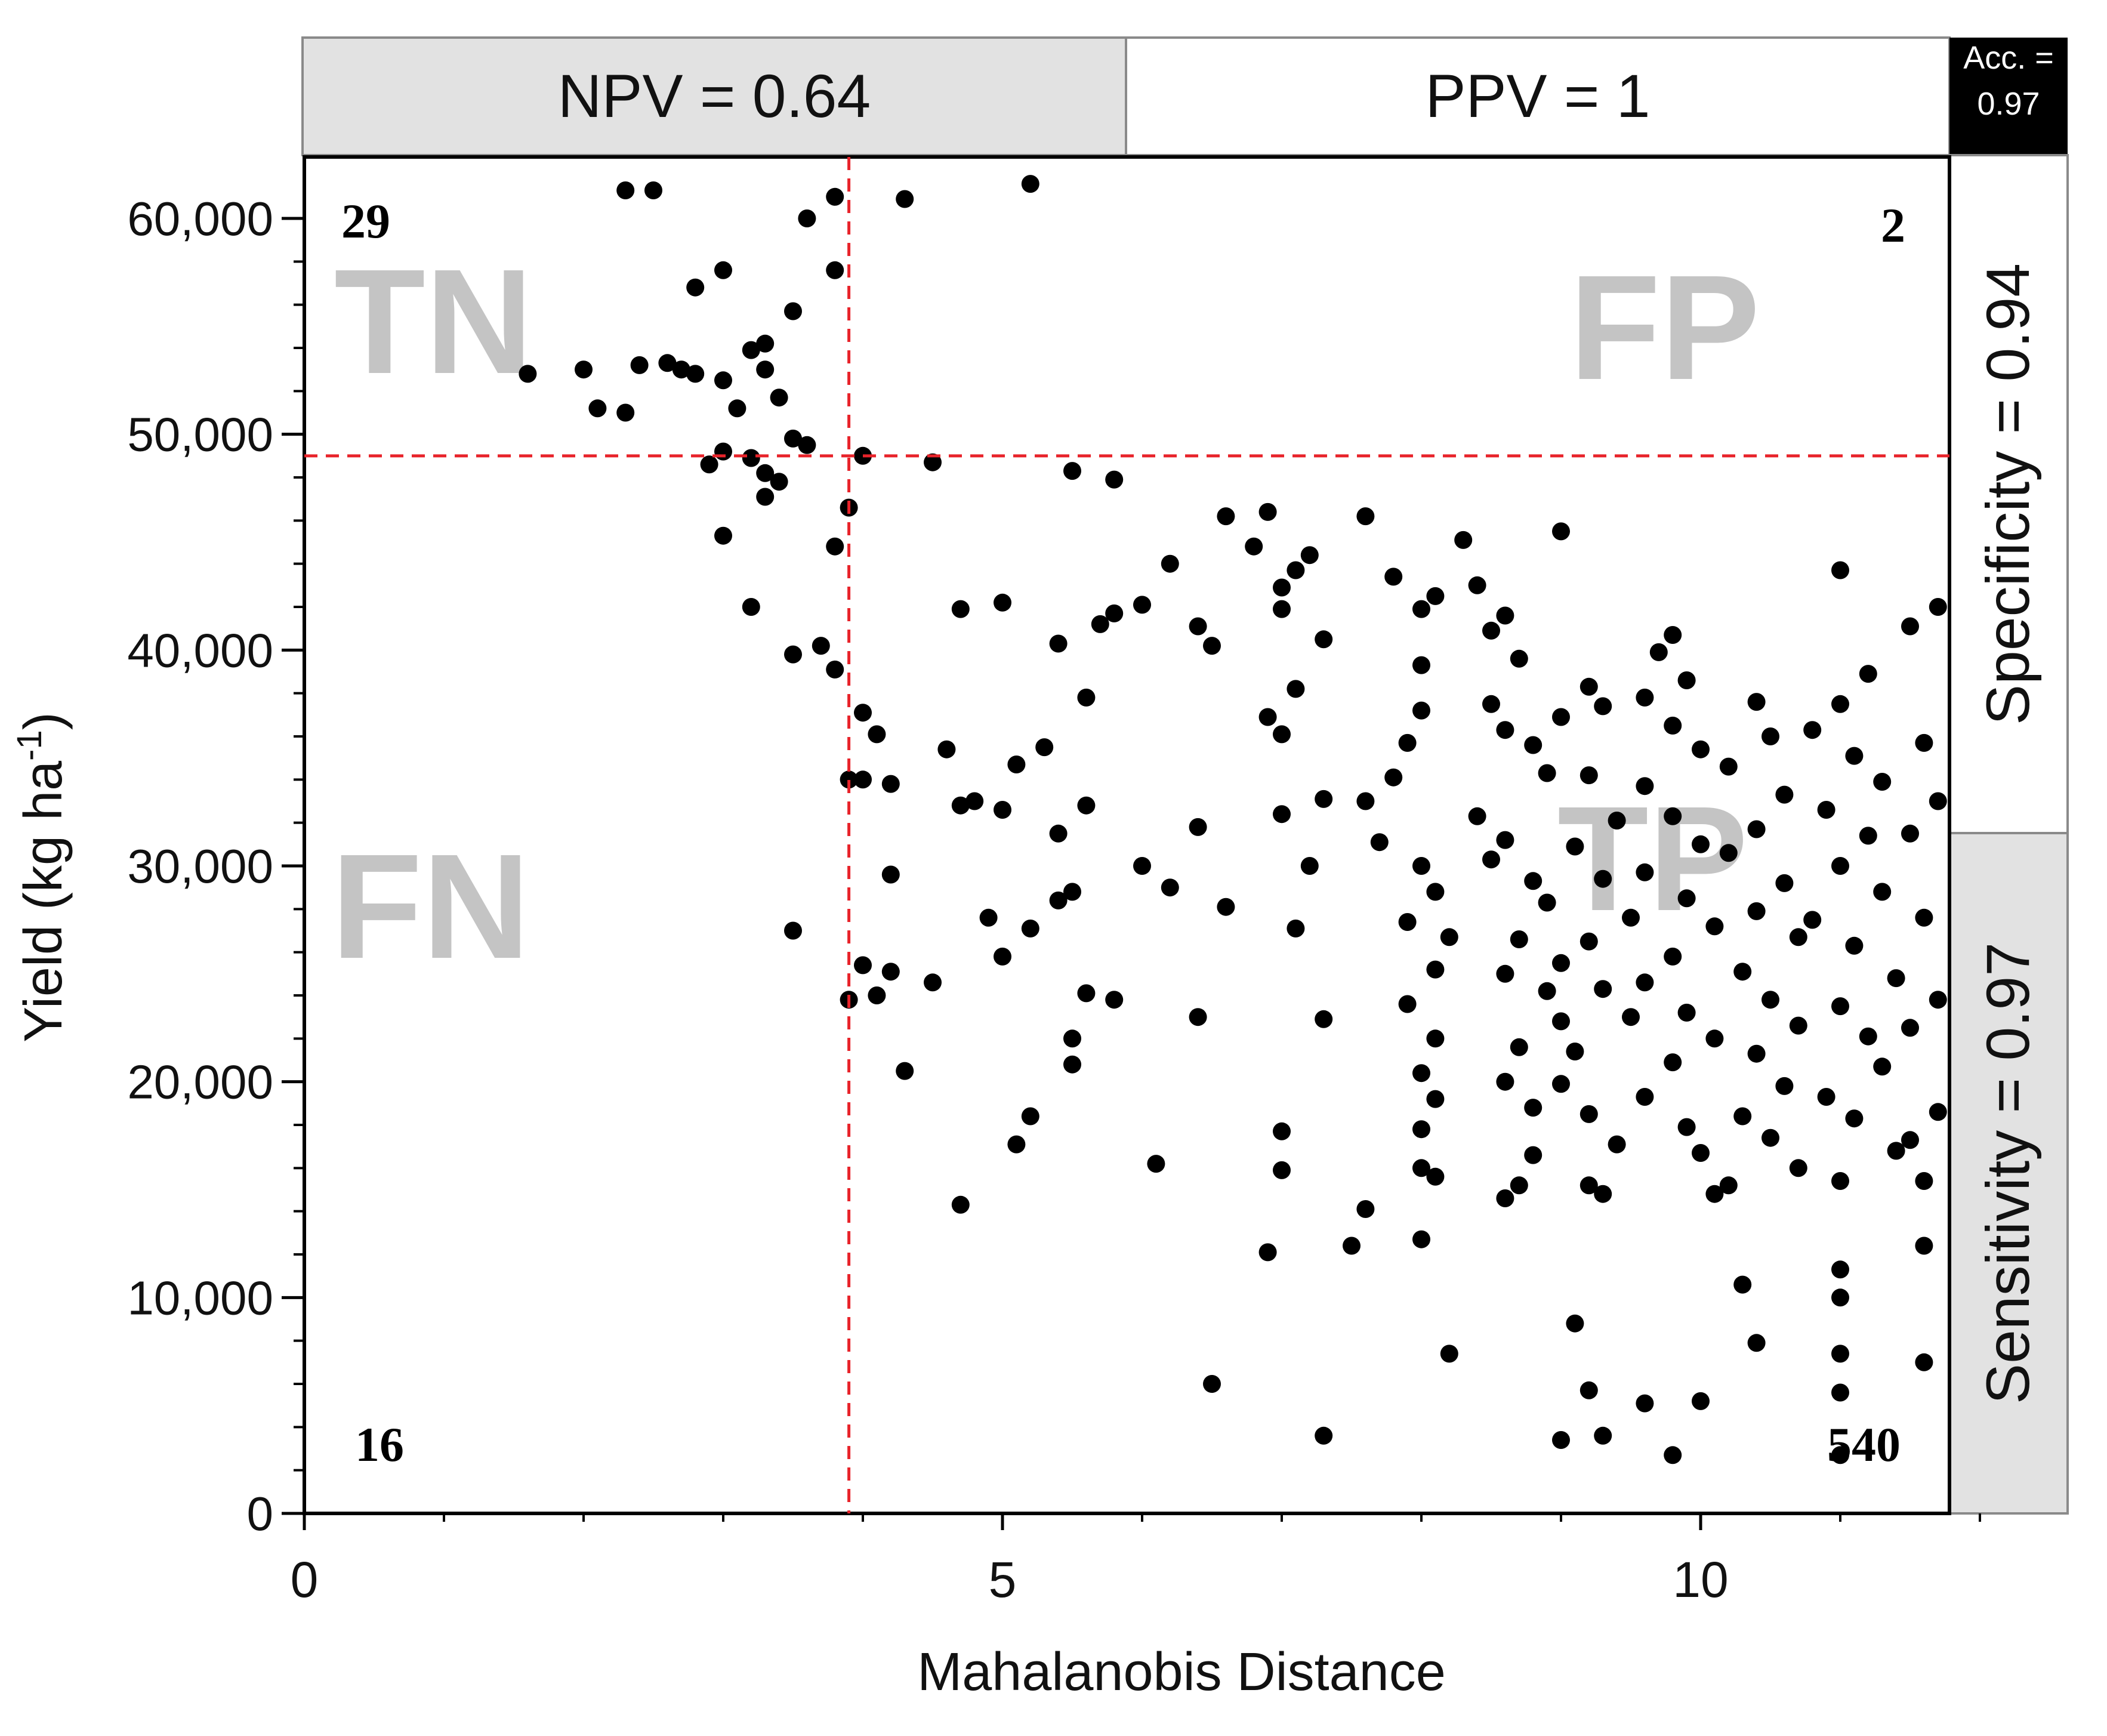 This screenshot has width=2107, height=1736. I want to click on y-tick-label: 10,000, so click(200, 1298).